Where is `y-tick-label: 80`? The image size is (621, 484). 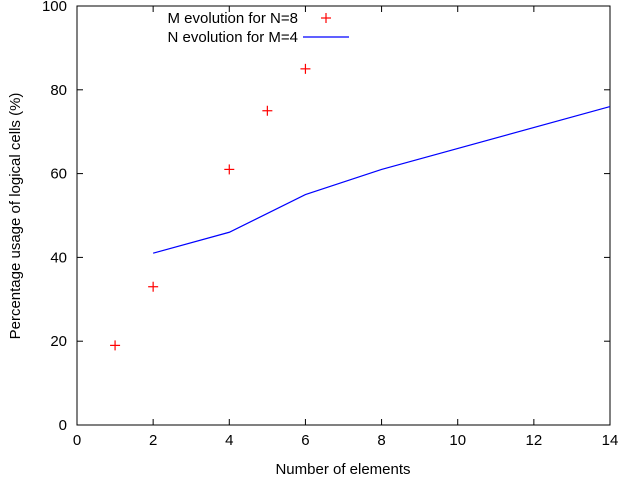 y-tick-label: 80 is located at coordinates (58, 90).